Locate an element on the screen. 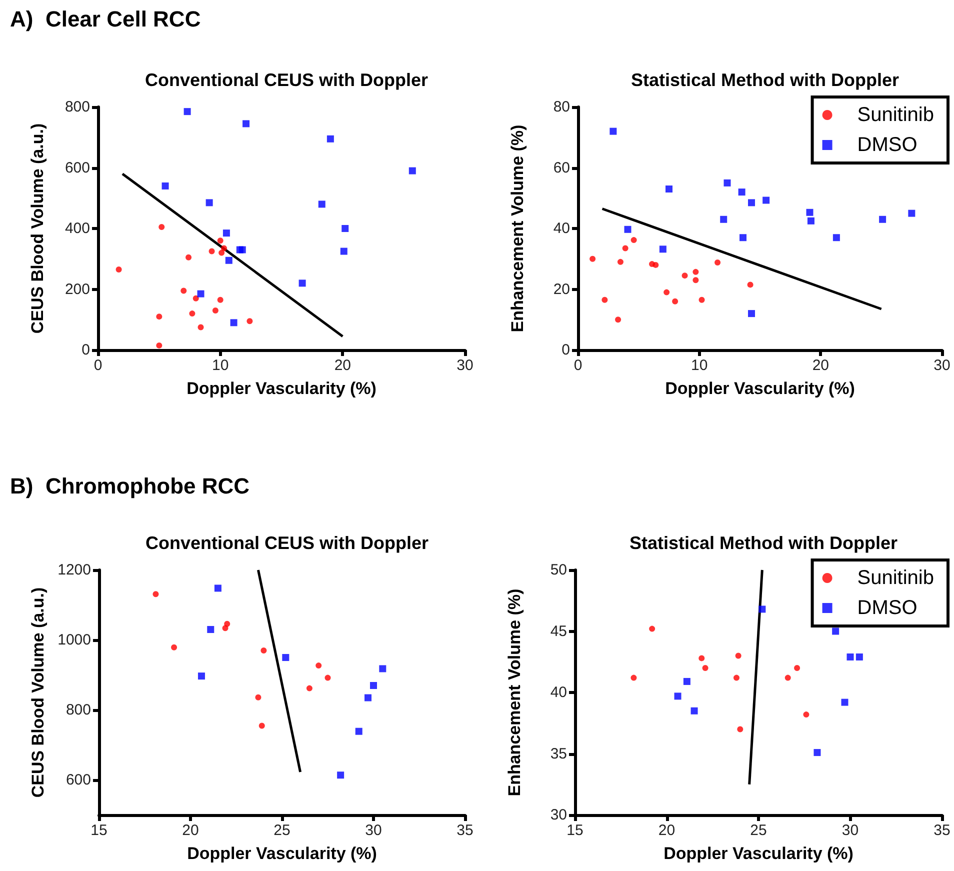  y-tick-label: 1000 is located at coordinates (74, 640).